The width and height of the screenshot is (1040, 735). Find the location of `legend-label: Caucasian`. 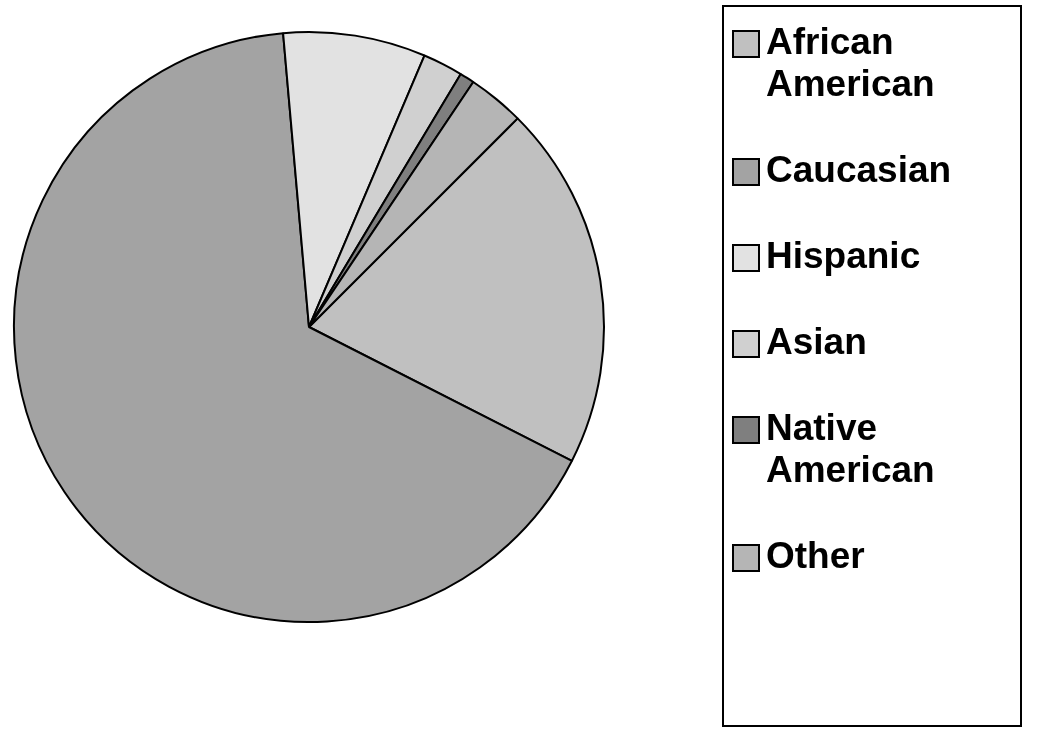

legend-label: Caucasian is located at coordinates (859, 170).